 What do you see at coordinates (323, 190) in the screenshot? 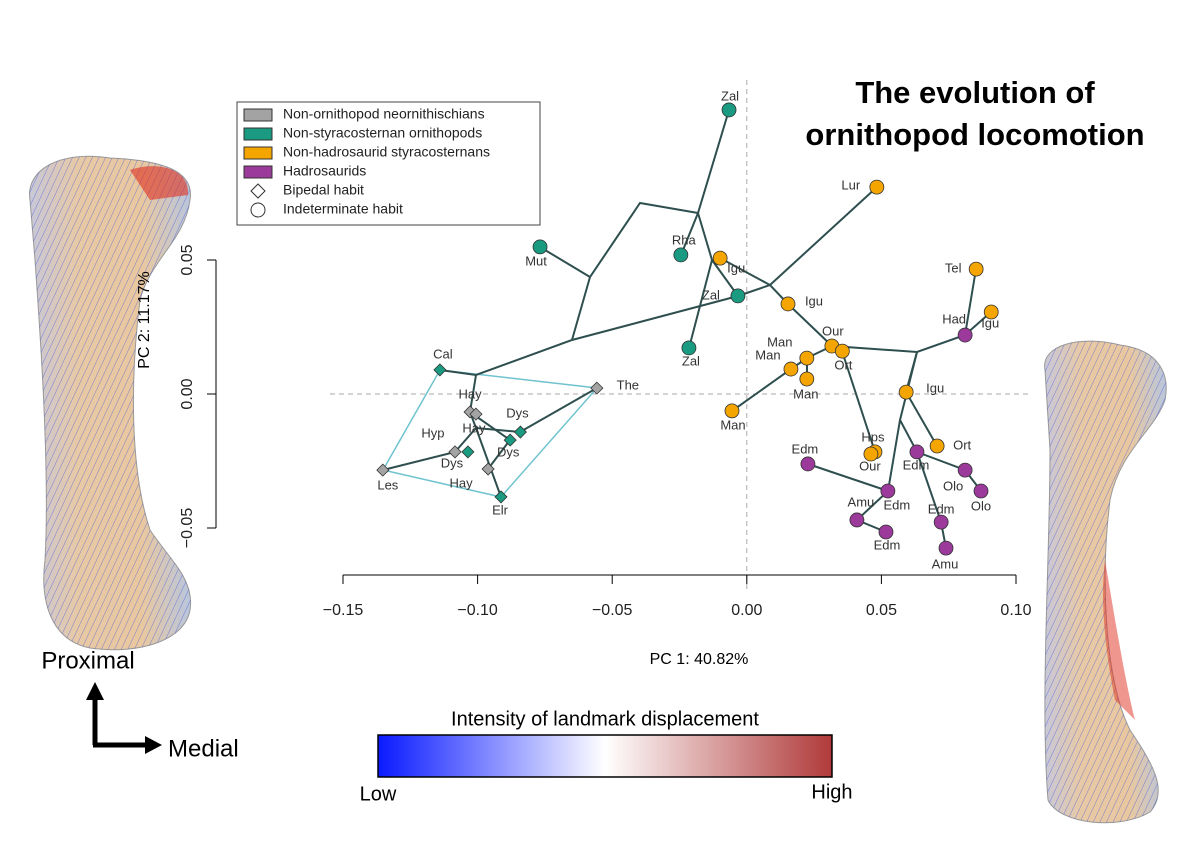
I see `legend-label: Bipedal habit` at bounding box center [323, 190].